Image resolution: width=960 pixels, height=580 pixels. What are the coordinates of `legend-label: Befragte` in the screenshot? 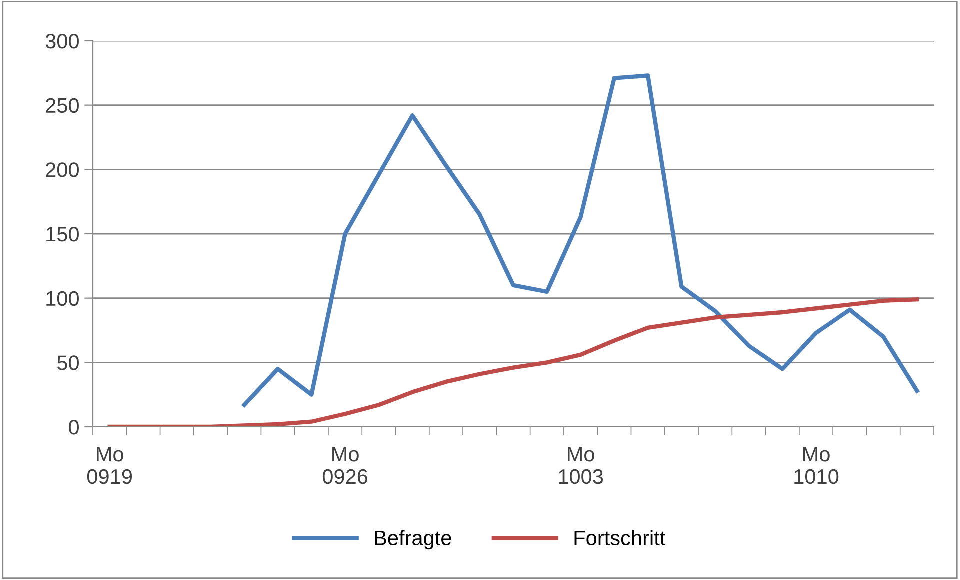 It's located at (413, 540).